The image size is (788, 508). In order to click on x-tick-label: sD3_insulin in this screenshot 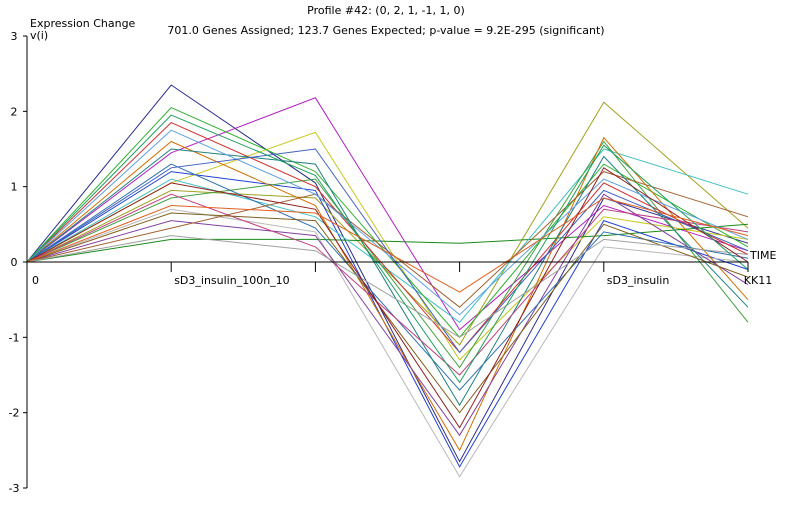, I will do `click(638, 280)`.